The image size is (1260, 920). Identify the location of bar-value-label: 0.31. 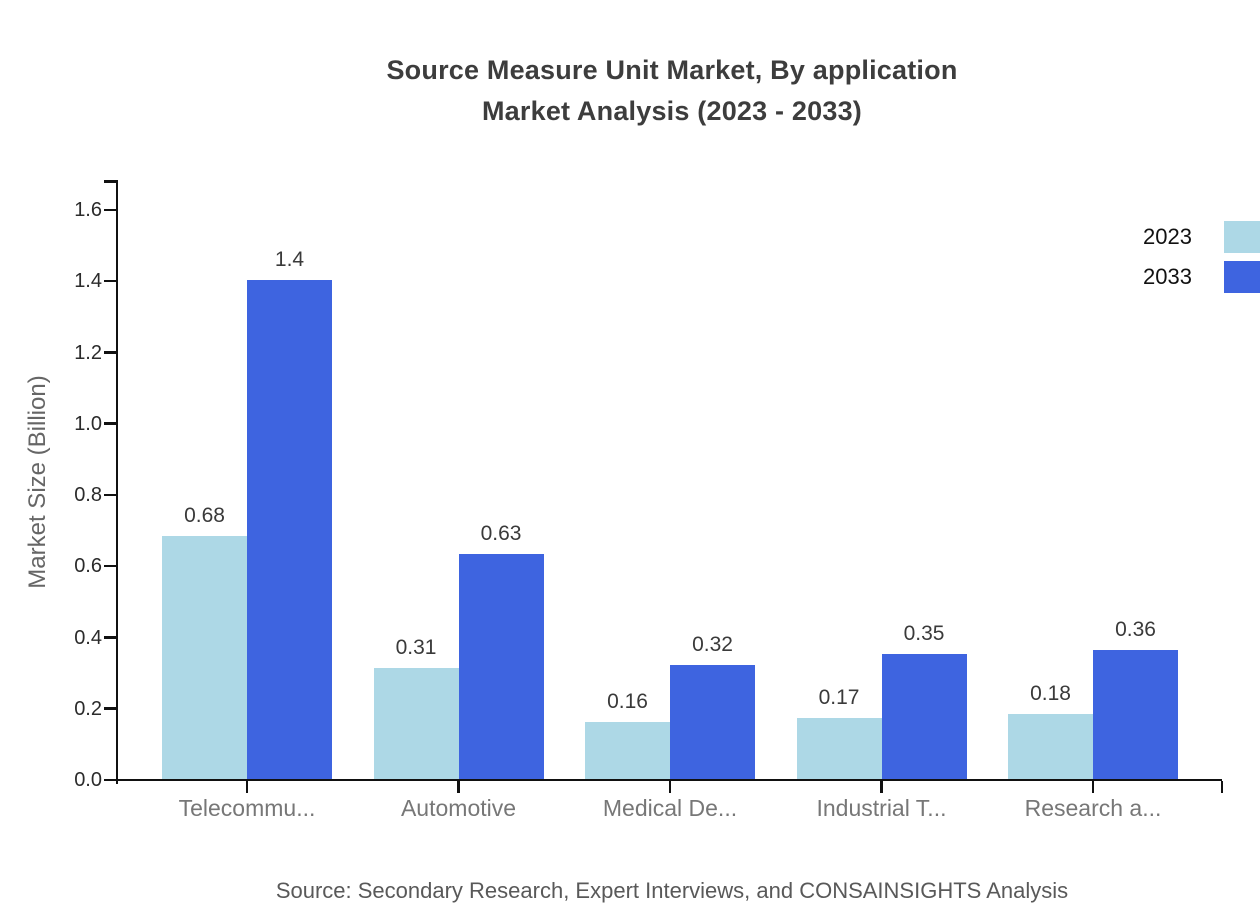
(416, 648).